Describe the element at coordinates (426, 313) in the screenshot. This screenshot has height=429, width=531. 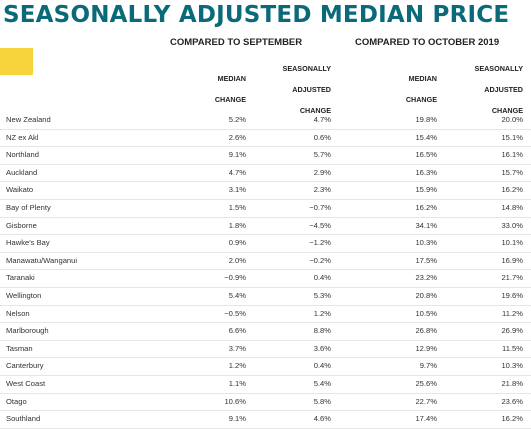
I see `oct-median-change-cell: 10.5%` at that location.